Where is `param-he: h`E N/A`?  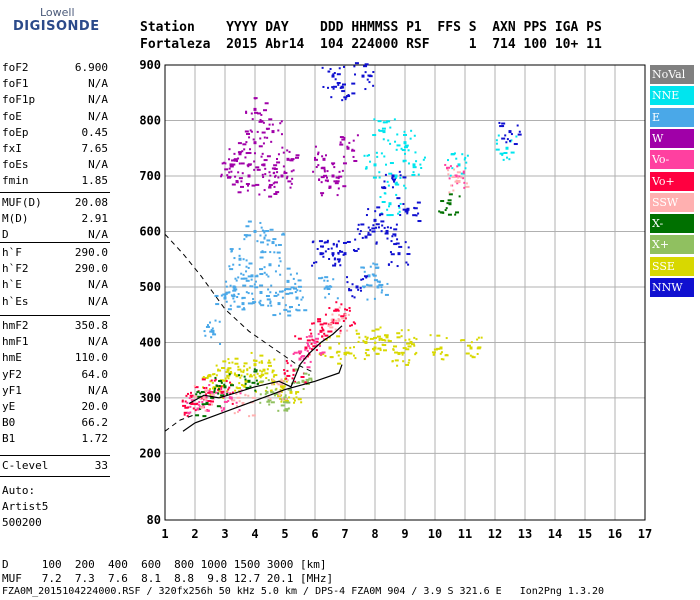
param-he: h`E N/A is located at coordinates (55, 285).